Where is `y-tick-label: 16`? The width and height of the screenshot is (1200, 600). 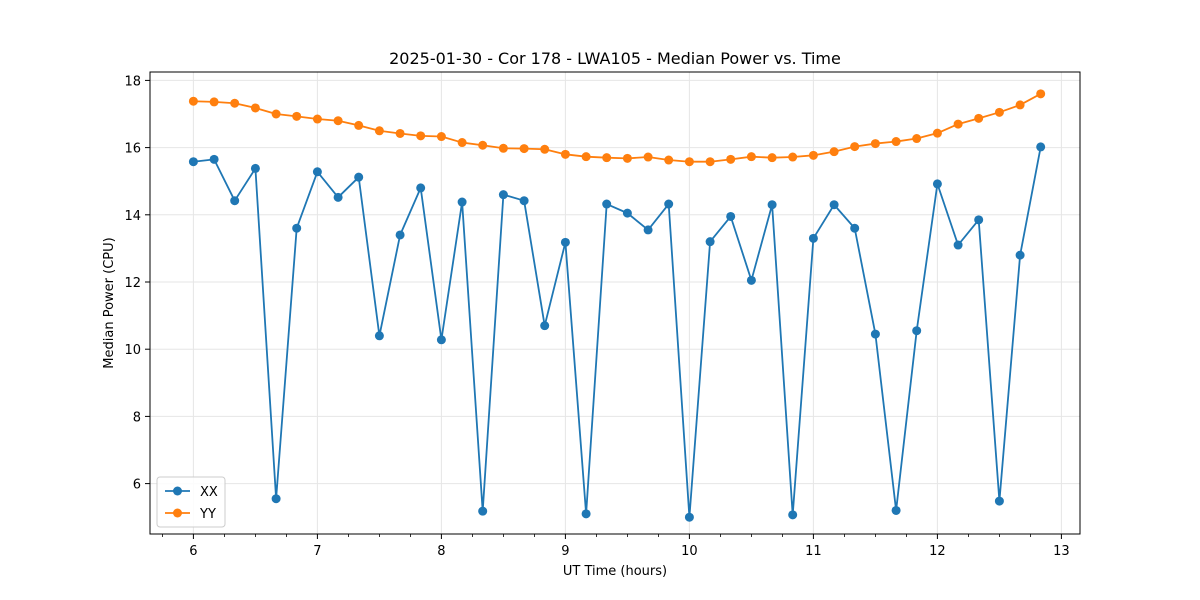 y-tick-label: 16 is located at coordinates (132, 149).